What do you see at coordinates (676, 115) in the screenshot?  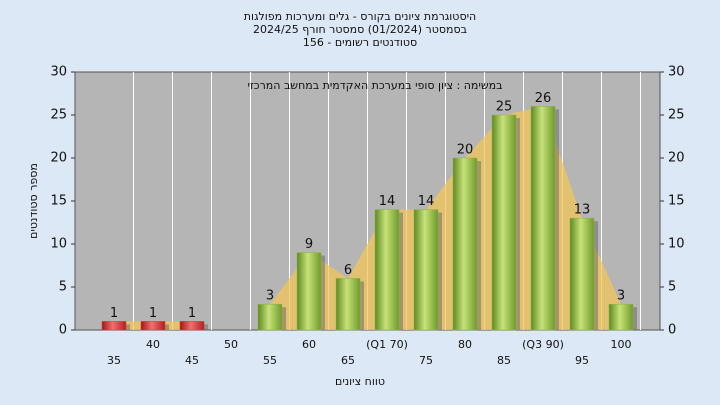 I see `y2-tick-label: 25` at bounding box center [676, 115].